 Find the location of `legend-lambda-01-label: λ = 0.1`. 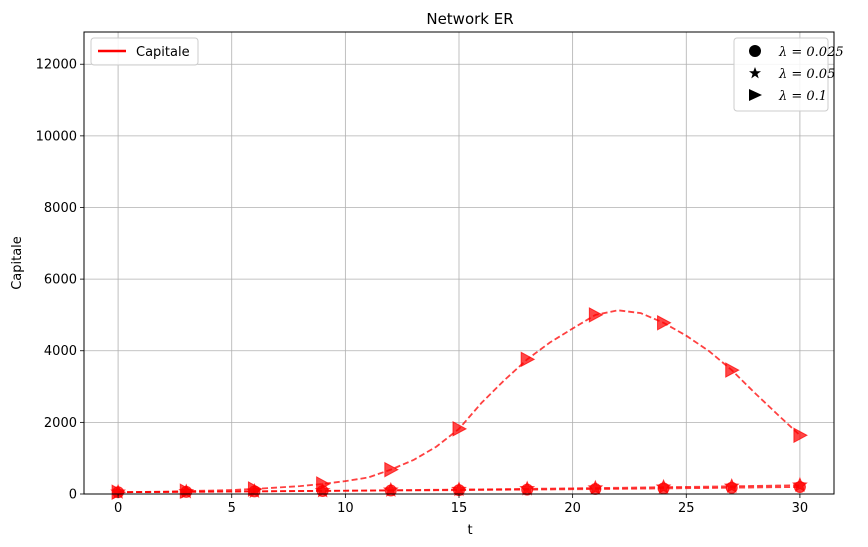

legend-lambda-01-label: λ = 0.1 is located at coordinates (802, 96).